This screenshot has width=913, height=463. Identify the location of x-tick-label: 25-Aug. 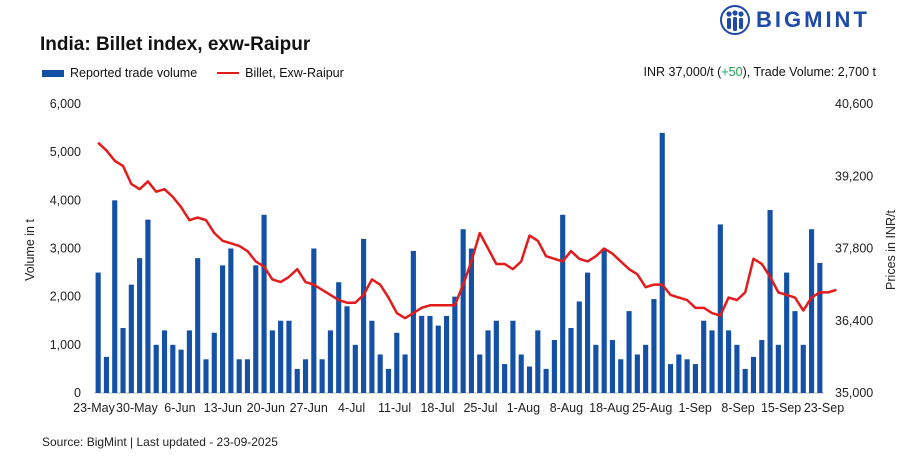
(652, 408).